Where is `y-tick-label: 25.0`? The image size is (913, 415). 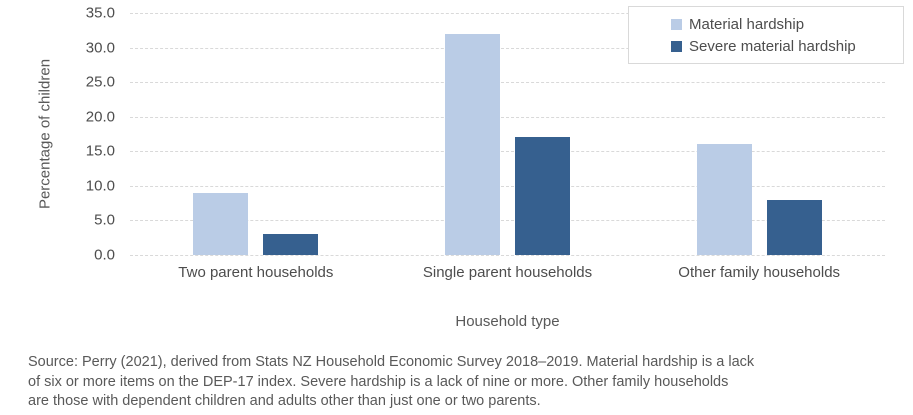
y-tick-label: 25.0 is located at coordinates (100, 82).